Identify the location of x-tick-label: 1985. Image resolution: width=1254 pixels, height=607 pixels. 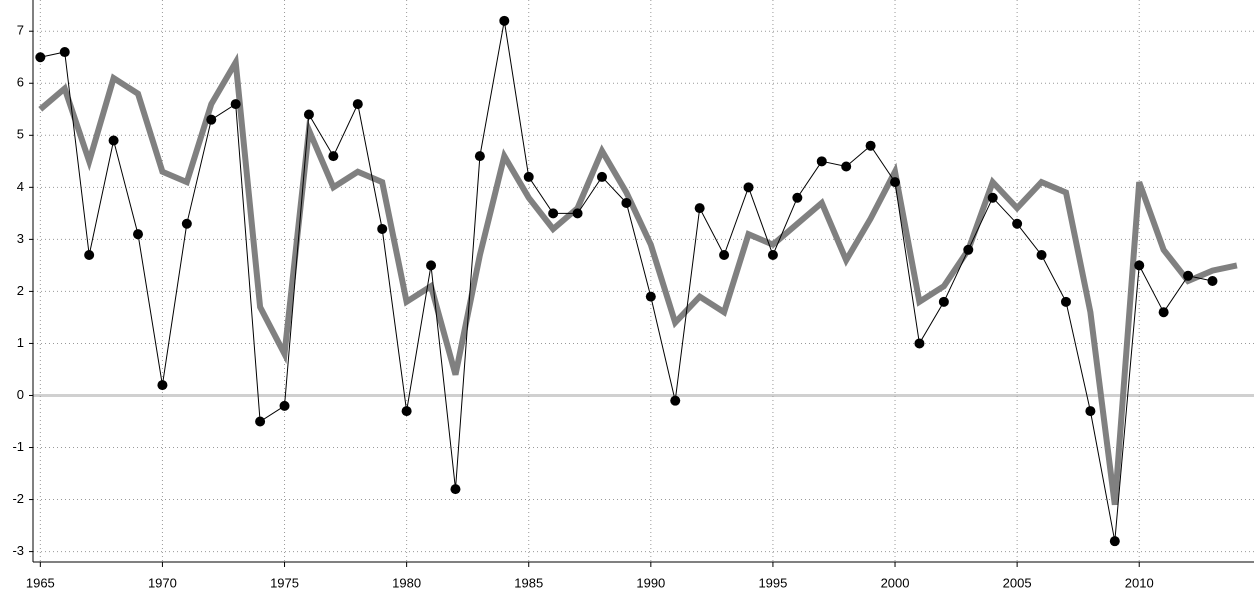
(528, 582).